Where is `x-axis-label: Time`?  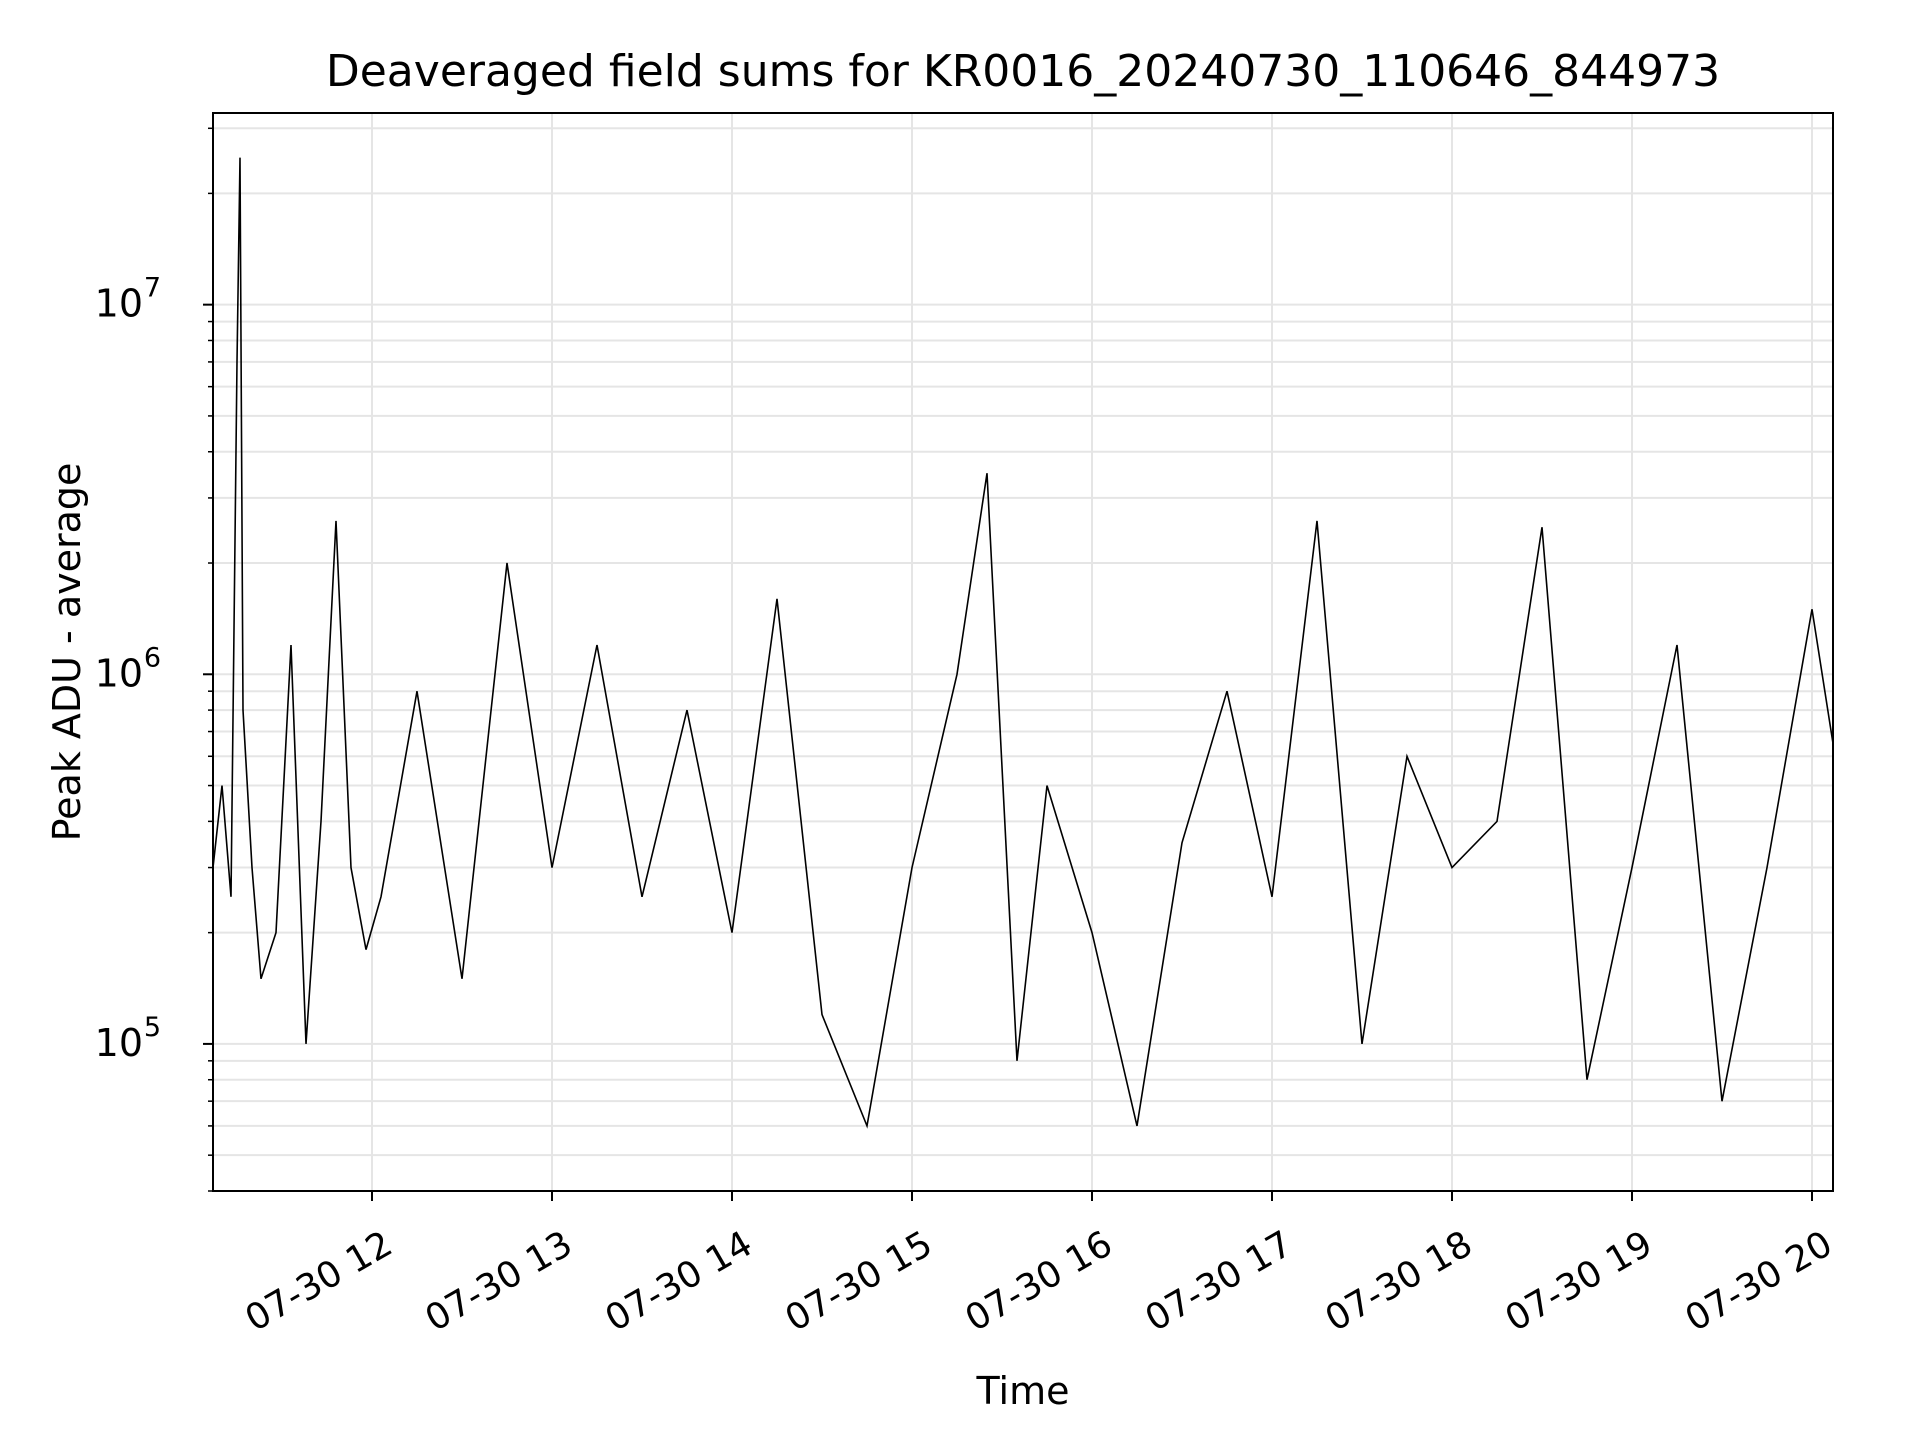 x-axis-label: Time is located at coordinates (1023, 1391).